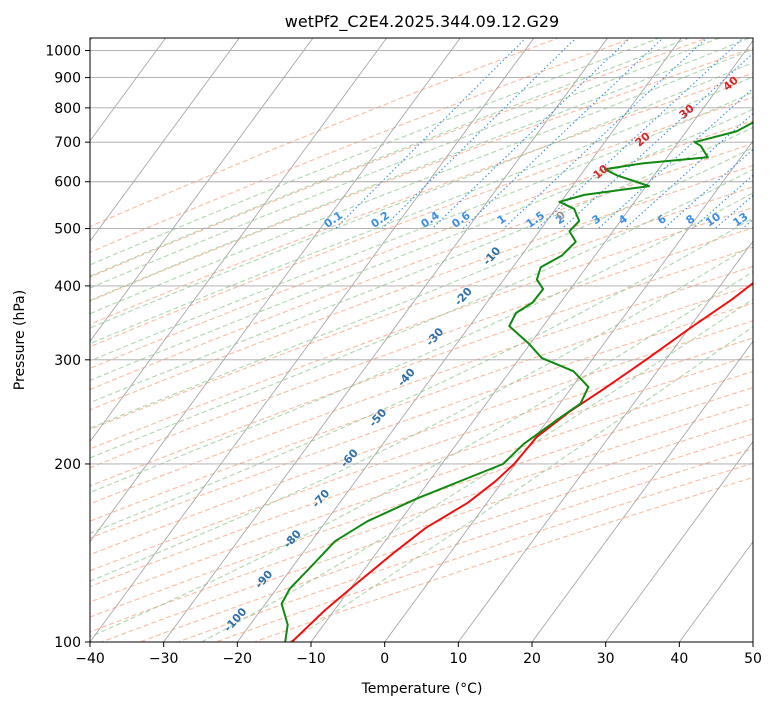 This screenshot has height=708, width=775. I want to click on x-tick-label: −20, so click(238, 659).